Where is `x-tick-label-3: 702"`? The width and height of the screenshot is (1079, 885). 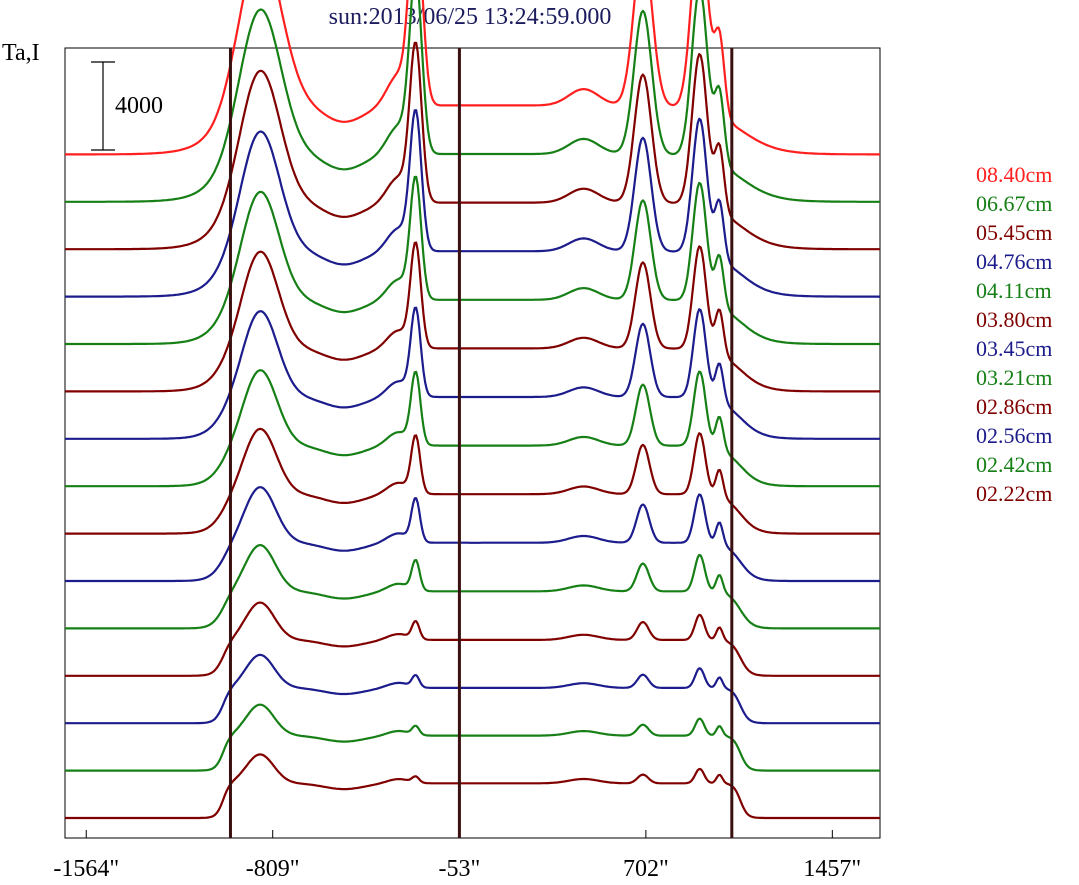
x-tick-label-3: 702" is located at coordinates (646, 869).